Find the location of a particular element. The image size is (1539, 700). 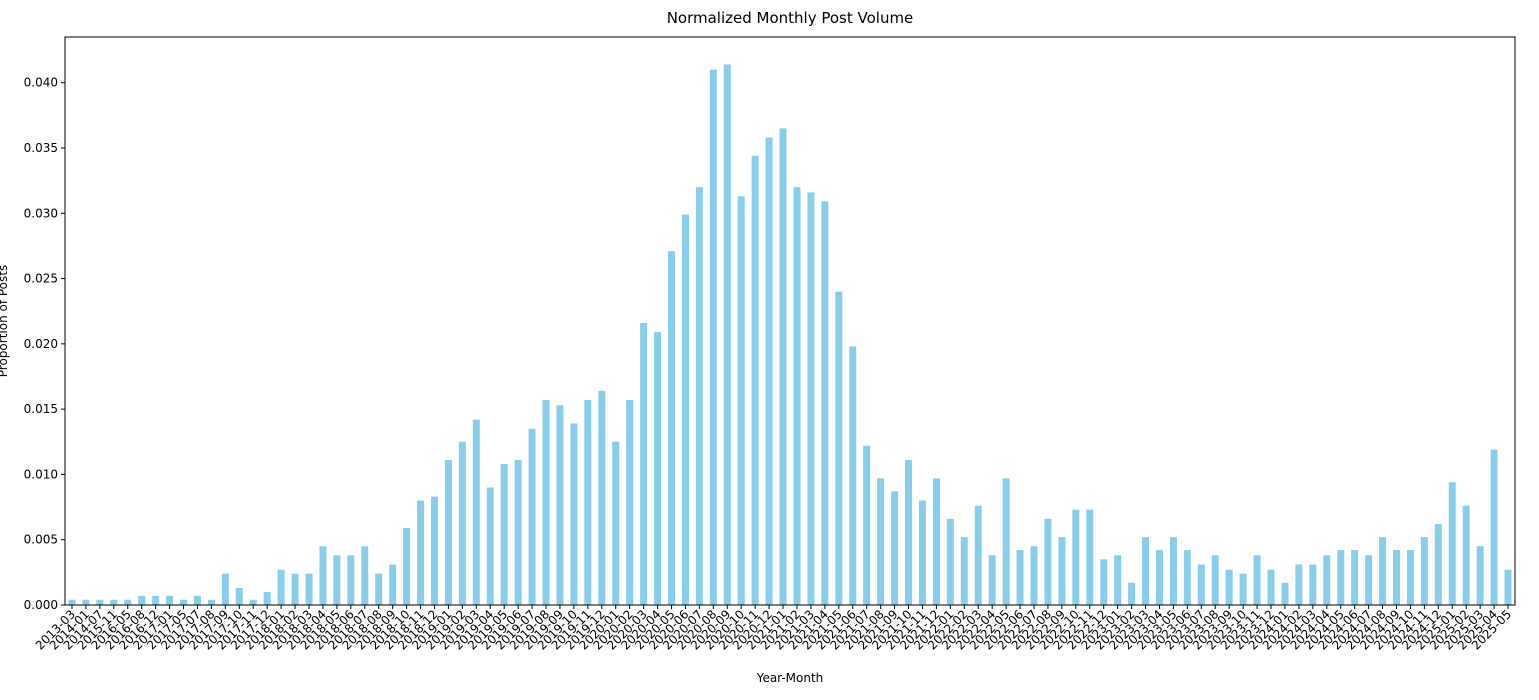

y-tick-label: 0.030 is located at coordinates (41, 213).